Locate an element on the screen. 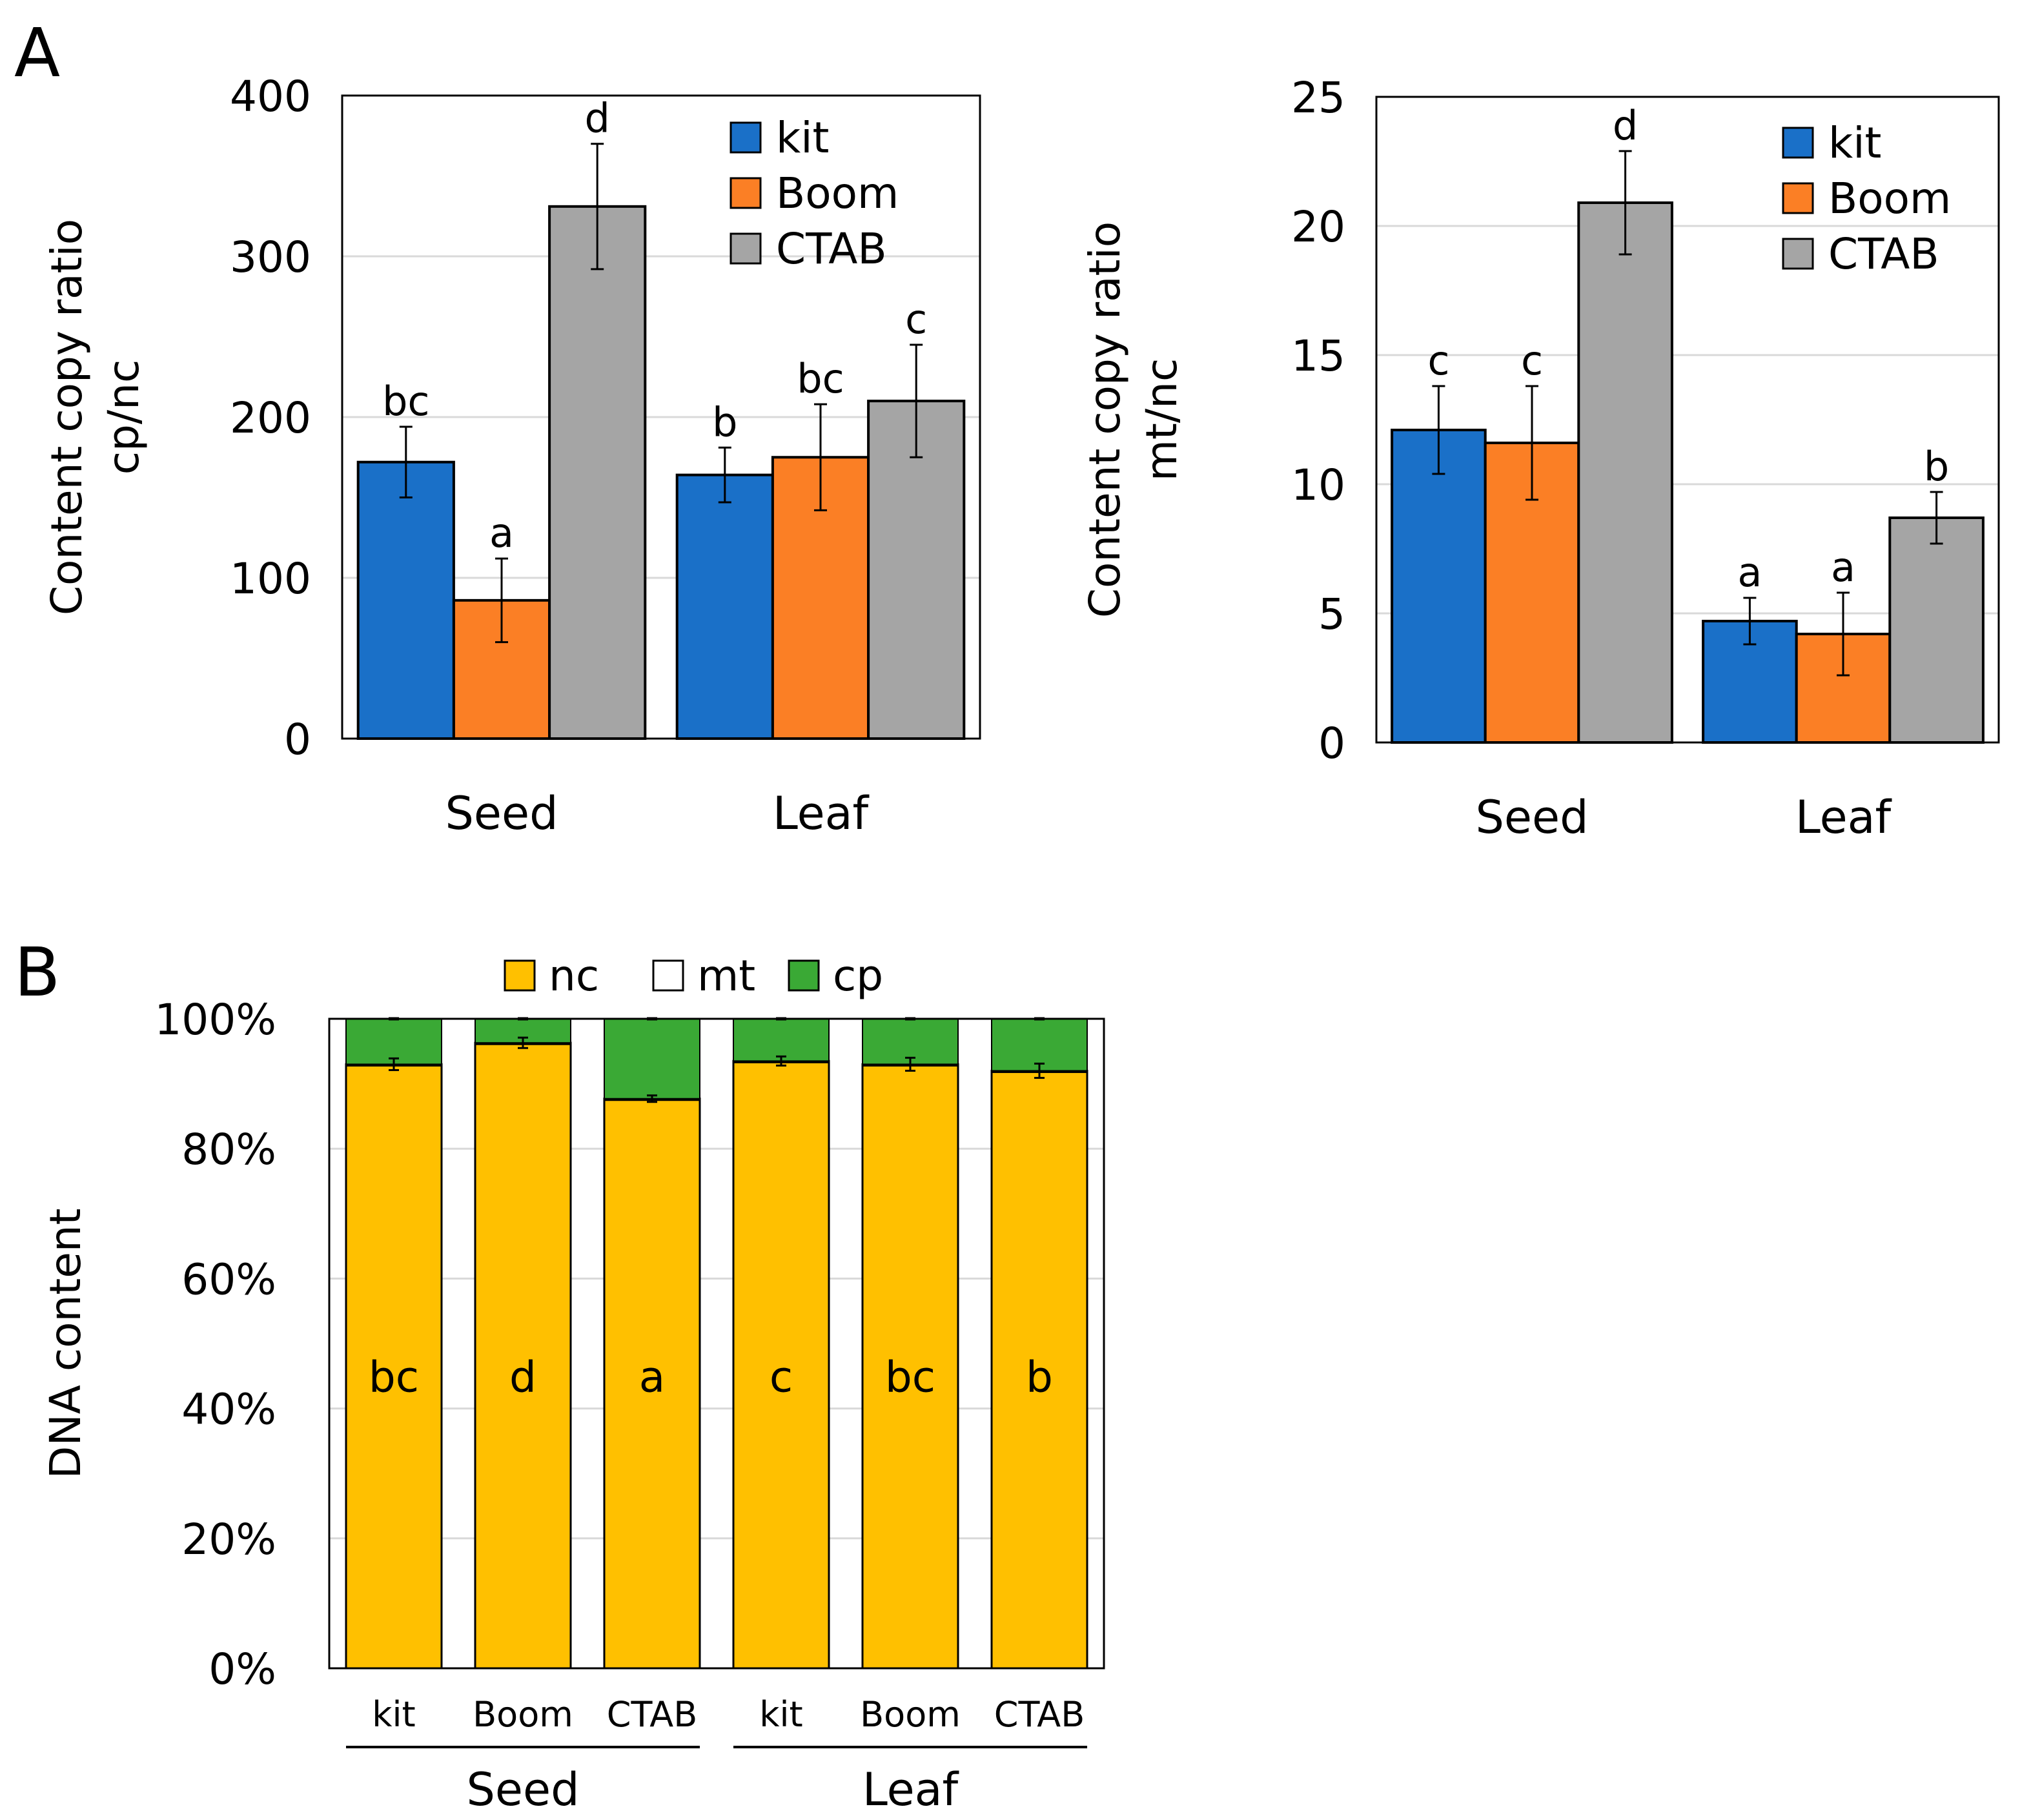 This screenshot has width=2031, height=1820. panel-label-a: A is located at coordinates (37, 53).